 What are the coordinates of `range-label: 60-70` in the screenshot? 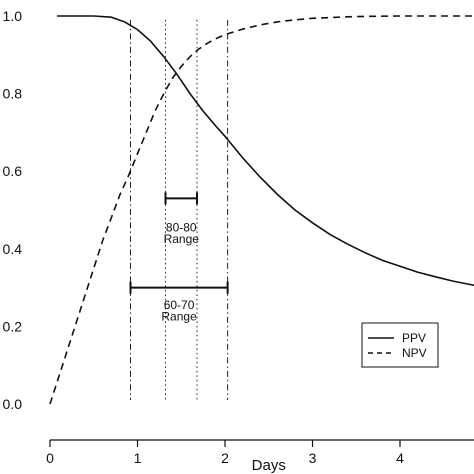 It's located at (179, 305).